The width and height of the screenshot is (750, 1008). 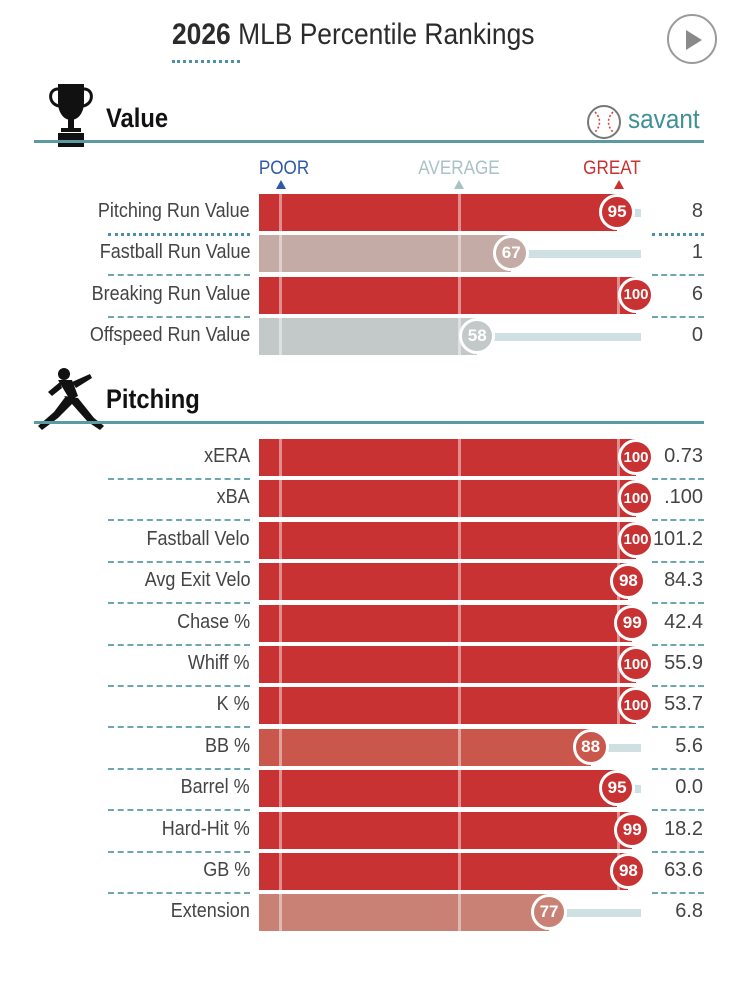 What do you see at coordinates (459, 184) in the screenshot?
I see `average-caret-icon` at bounding box center [459, 184].